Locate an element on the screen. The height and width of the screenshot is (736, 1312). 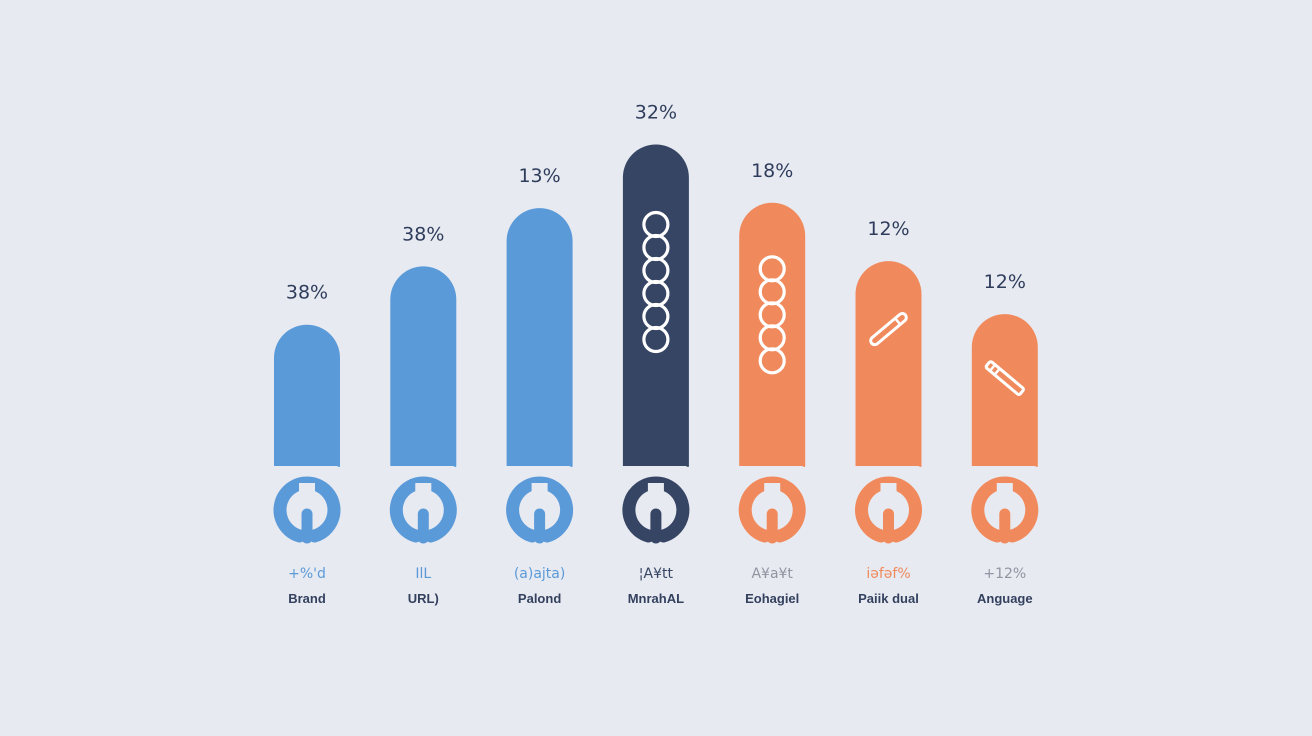
bar-group: 38% IlL URL) is located at coordinates (423, 414).